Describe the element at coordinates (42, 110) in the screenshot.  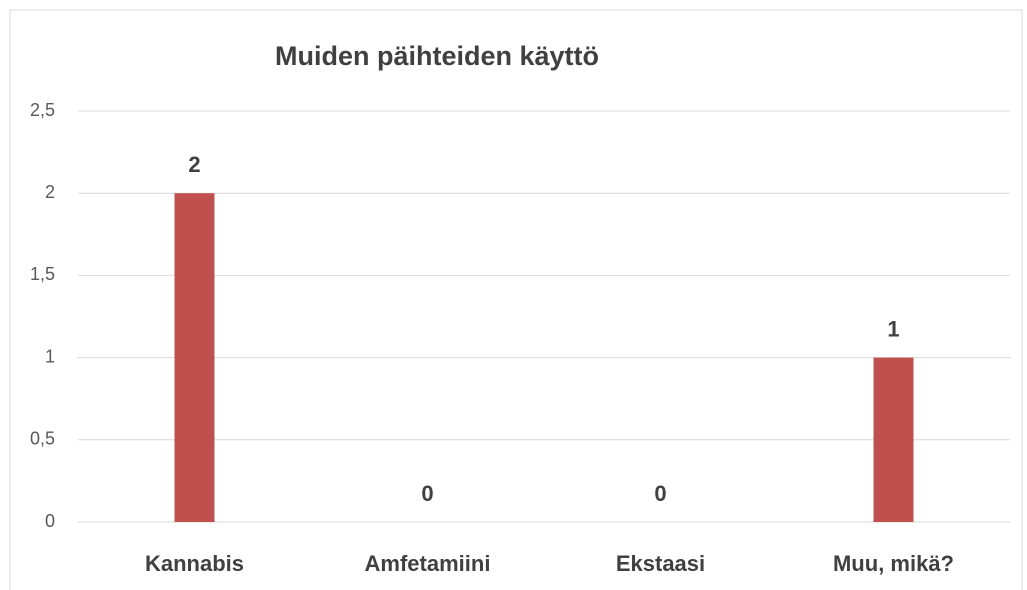
I see `y-tick-label: 2,5` at that location.